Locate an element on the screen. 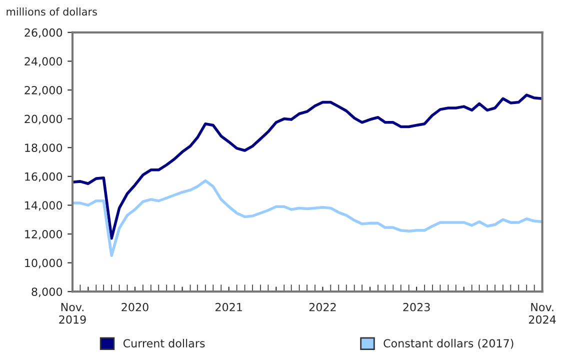 This screenshot has height=360, width=580. x-tick-label: 2021 is located at coordinates (229, 307).